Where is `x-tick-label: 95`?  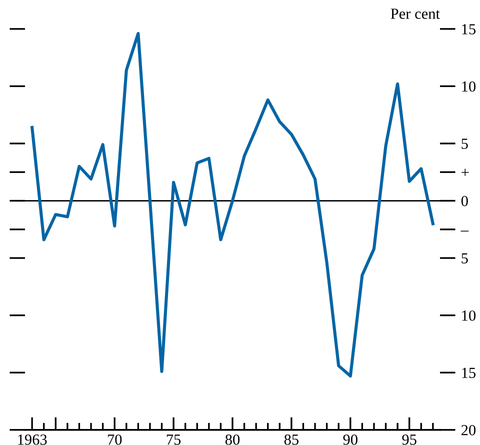 x-tick-label: 95 is located at coordinates (409, 439).